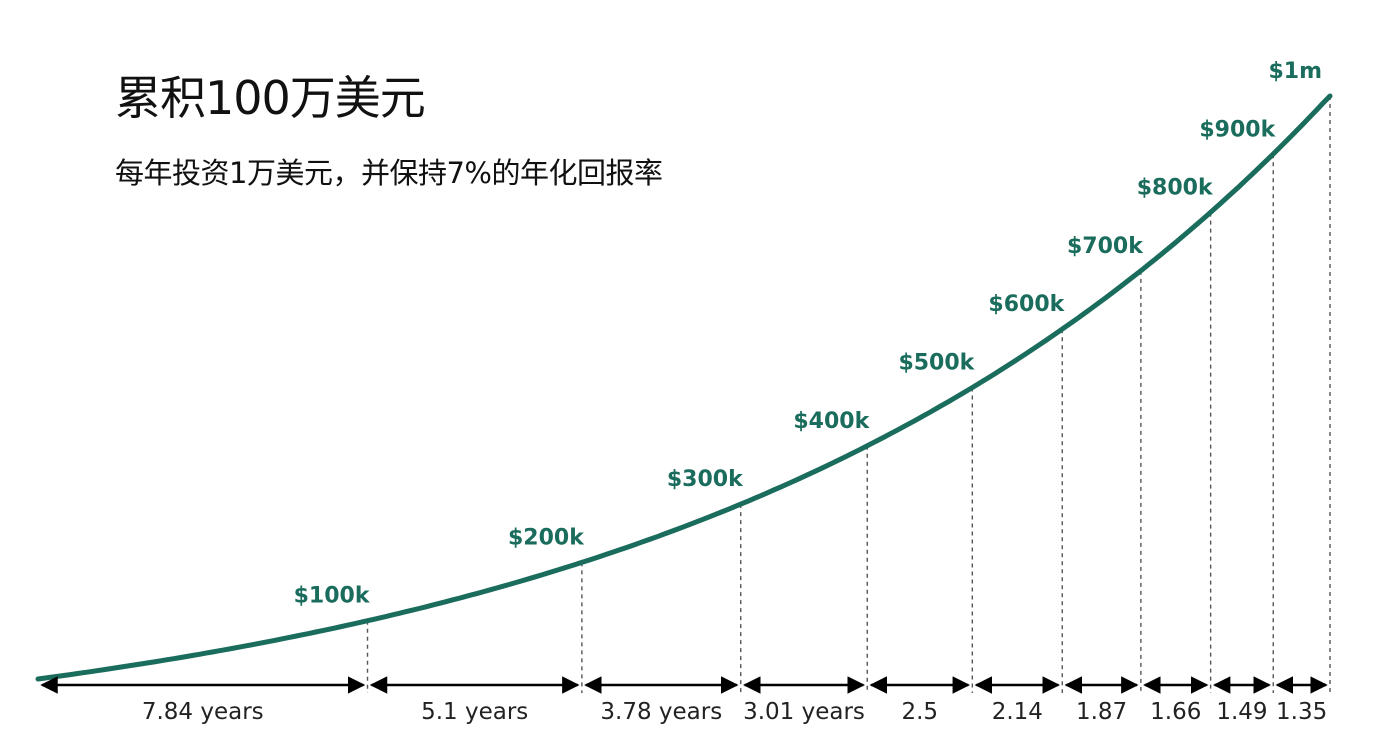 The height and width of the screenshot is (750, 1392). I want to click on milestone-label: $800k, so click(1175, 188).